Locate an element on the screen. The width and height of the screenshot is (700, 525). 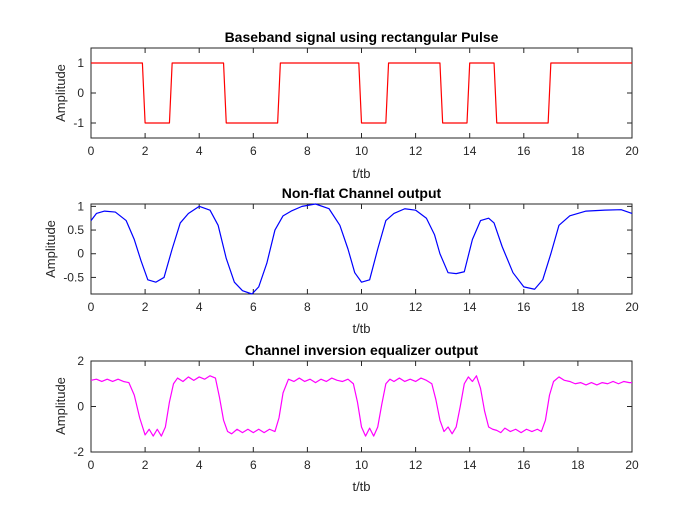
chart-title: Channel inversion equalizer output is located at coordinates (362, 350).